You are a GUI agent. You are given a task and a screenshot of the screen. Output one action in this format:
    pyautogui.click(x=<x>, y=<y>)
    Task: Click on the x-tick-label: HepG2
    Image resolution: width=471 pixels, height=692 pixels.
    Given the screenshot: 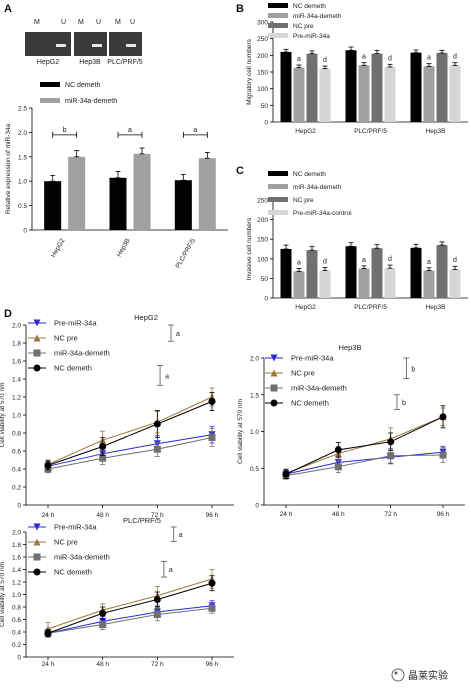 What is the action you would take?
    pyautogui.click(x=58, y=248)
    